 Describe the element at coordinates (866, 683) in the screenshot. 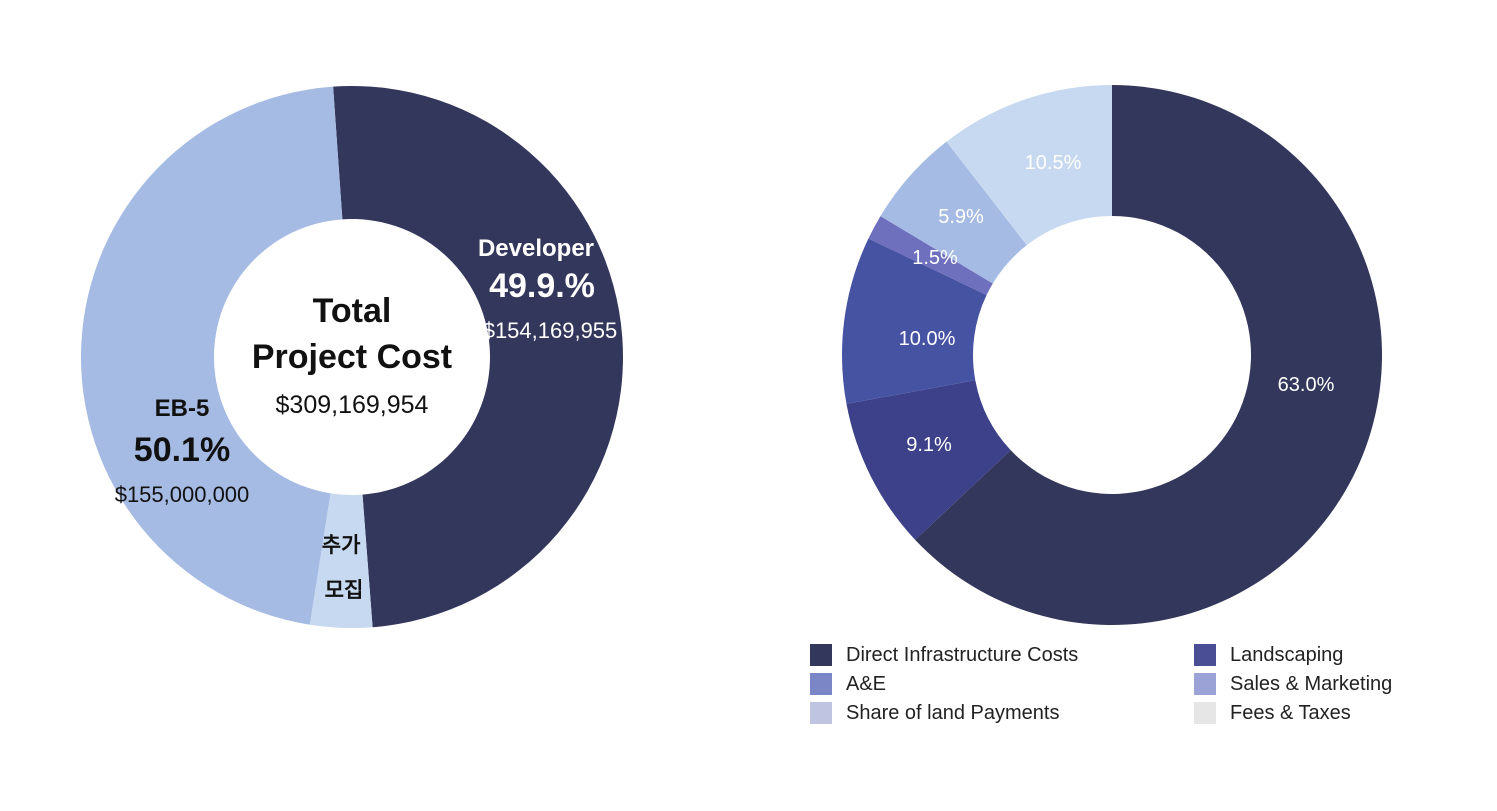

I see `legend-label: A&E` at that location.